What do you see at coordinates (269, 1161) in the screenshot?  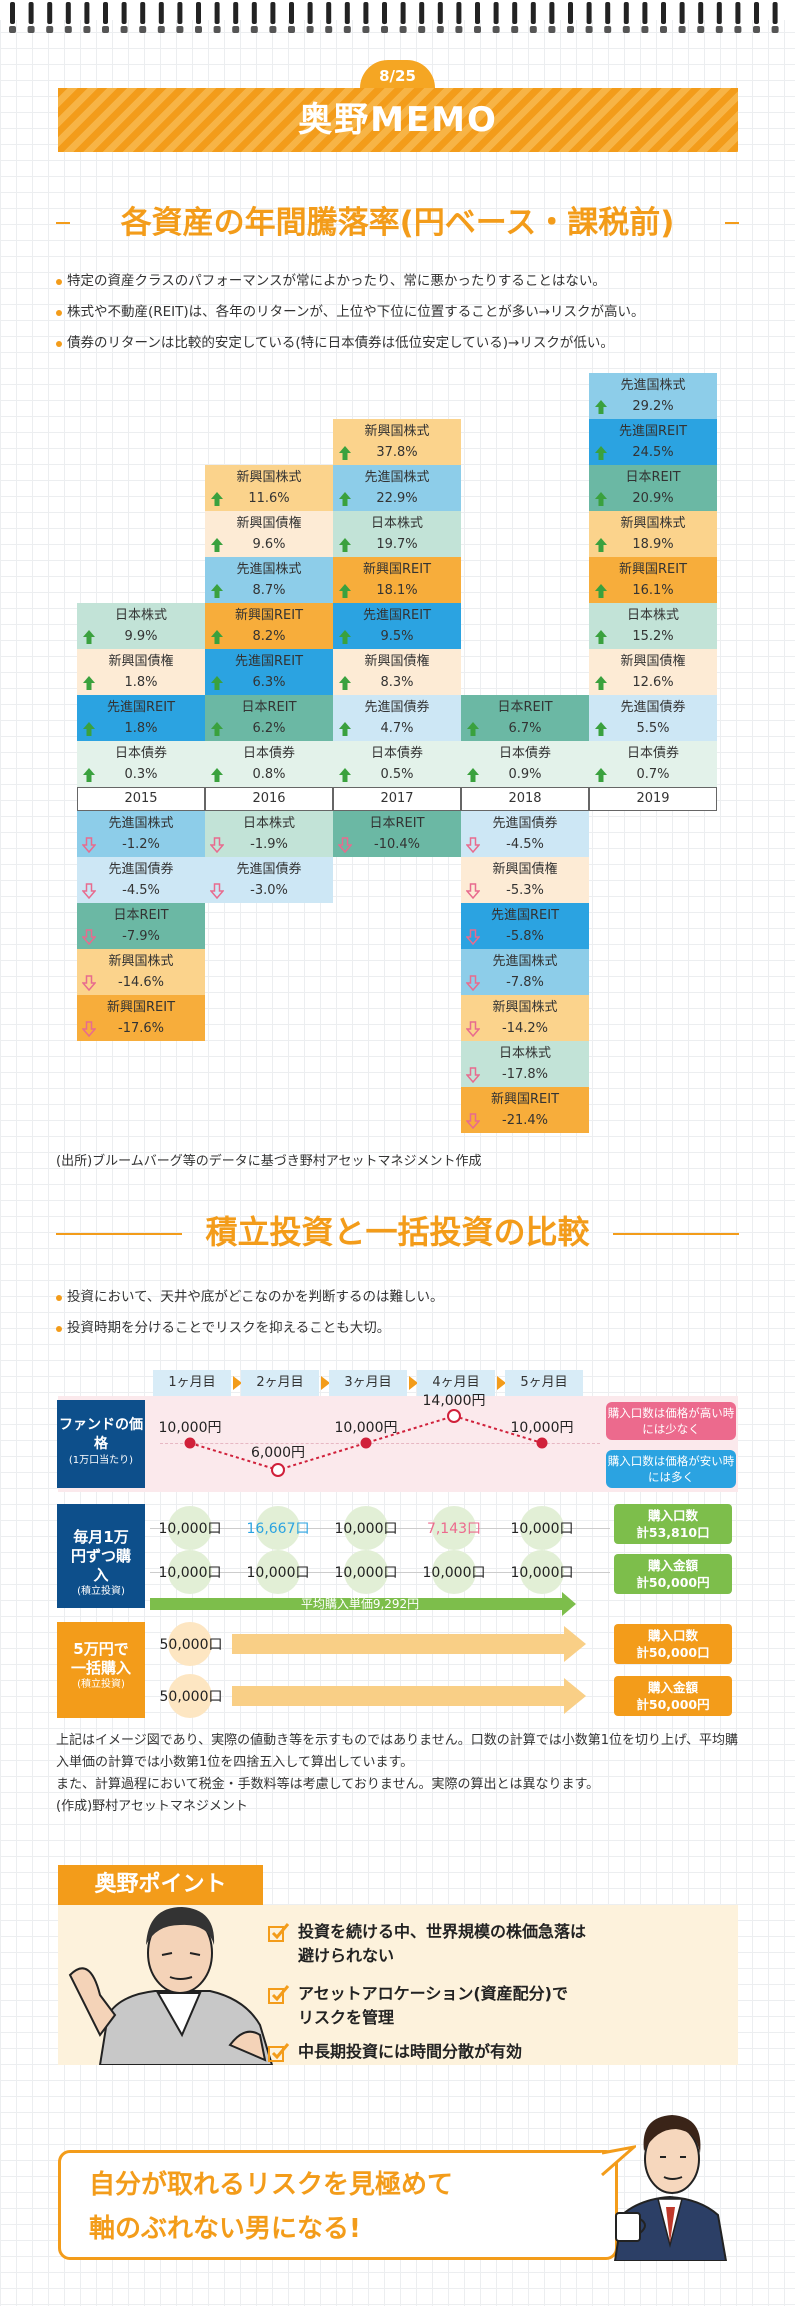 I see `chart-source: (出所)ブルームバーグ等のデータに基づき野村アセットマネジメント作成` at bounding box center [269, 1161].